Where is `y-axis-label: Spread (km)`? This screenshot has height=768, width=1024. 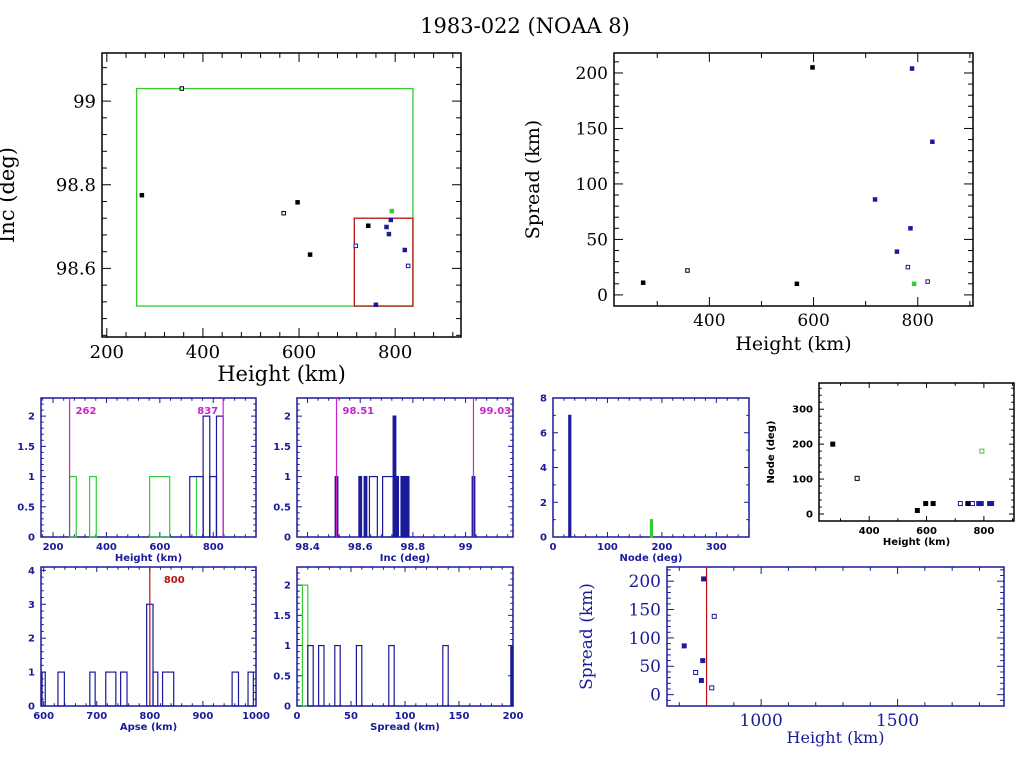
y-axis-label: Spread (km) is located at coordinates (533, 179).